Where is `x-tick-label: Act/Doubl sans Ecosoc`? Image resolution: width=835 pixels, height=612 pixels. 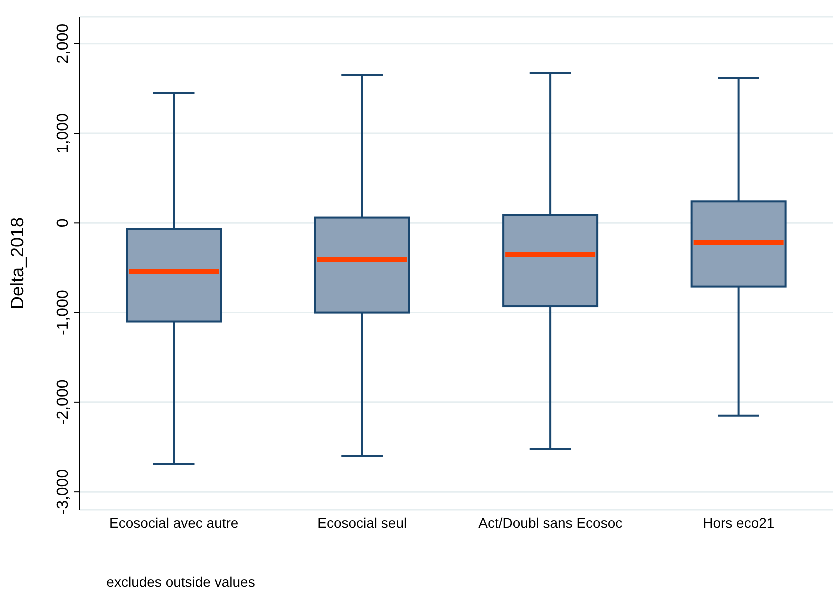
x-tick-label: Act/Doubl sans Ecosoc is located at coordinates (550, 522).